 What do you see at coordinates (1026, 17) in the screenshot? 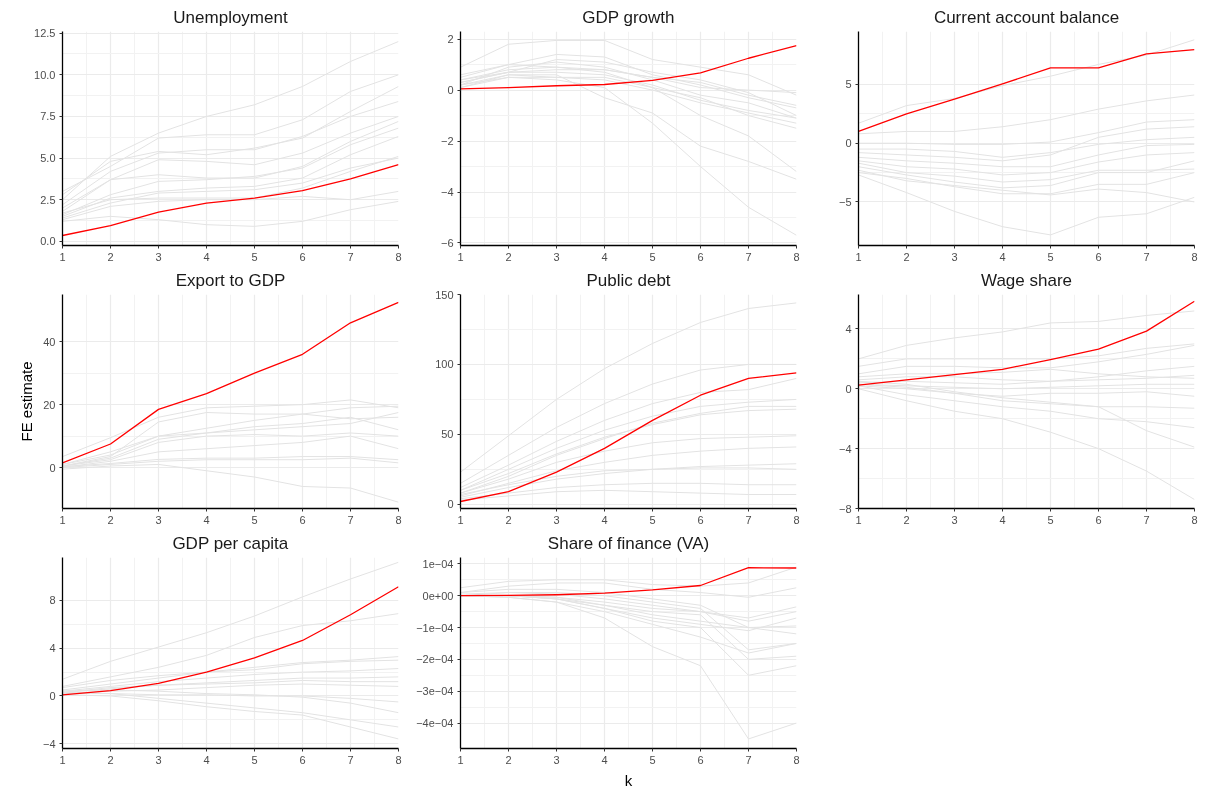
I see `chart-title: Current account balance` at bounding box center [1026, 17].